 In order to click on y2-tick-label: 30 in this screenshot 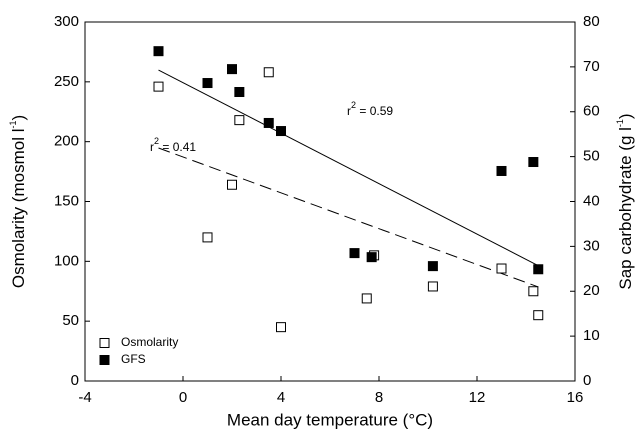, I will do `click(591, 245)`.